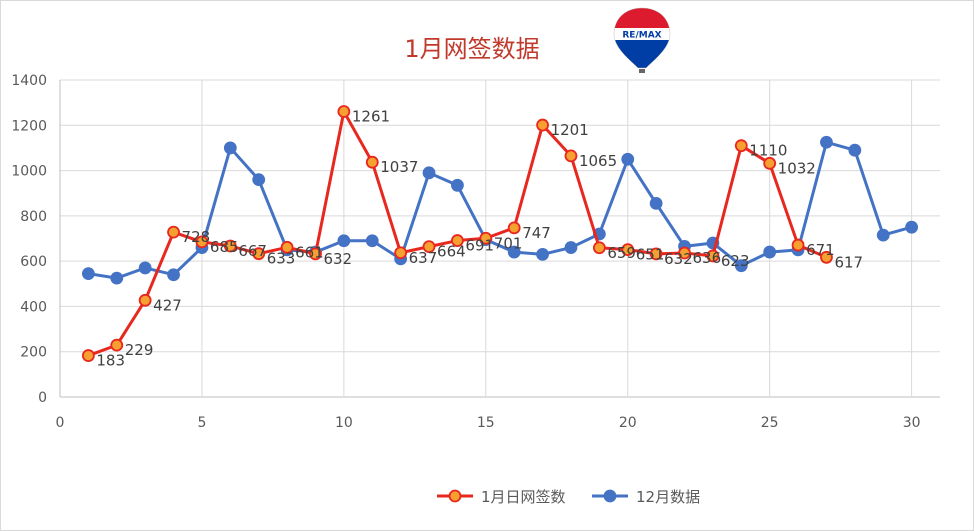  Describe the element at coordinates (848, 262) in the screenshot. I see `data-label: 617` at that location.